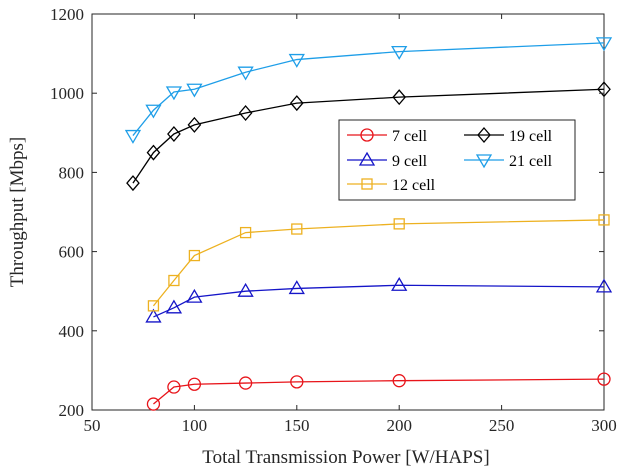 The height and width of the screenshot is (472, 621). What do you see at coordinates (531, 161) in the screenshot?
I see `legend-label: 21 cell` at bounding box center [531, 161].